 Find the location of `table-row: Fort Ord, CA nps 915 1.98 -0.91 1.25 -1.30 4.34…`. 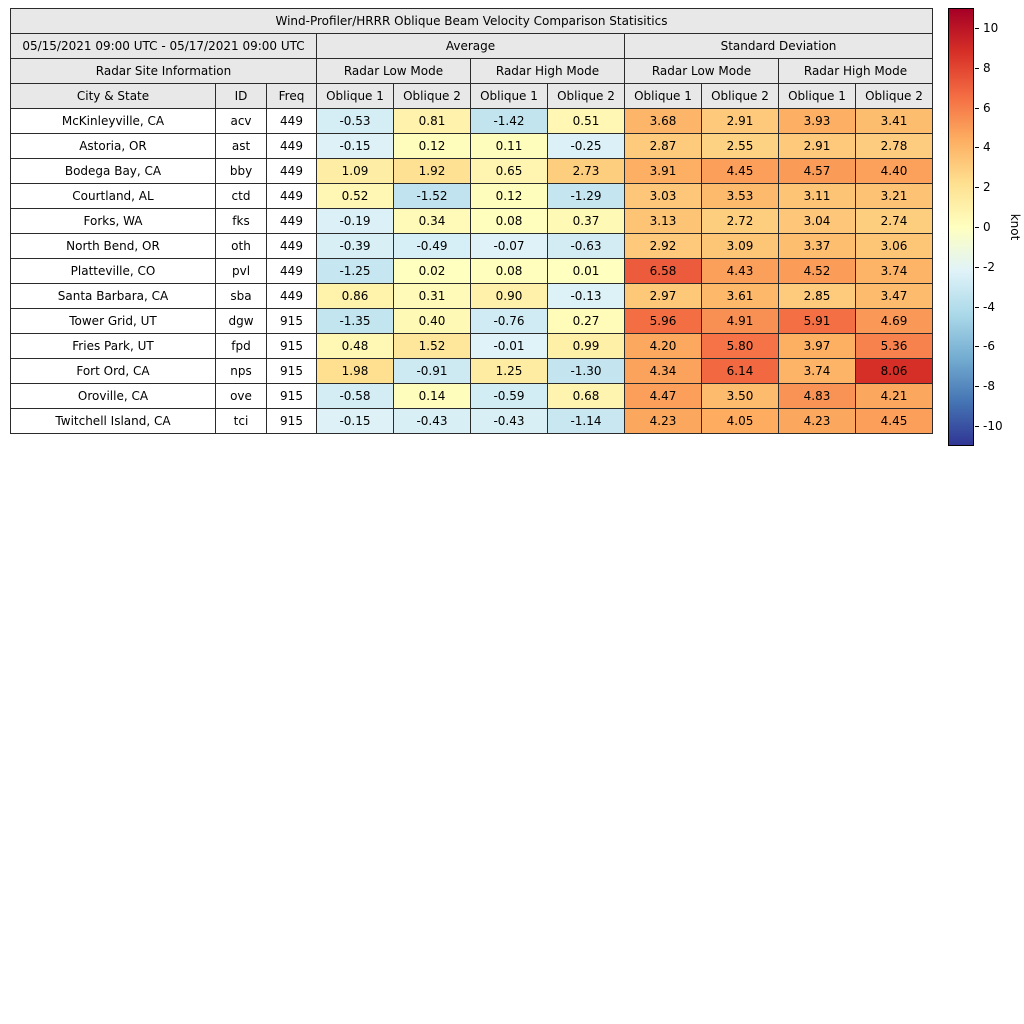

table-row: Fort Ord, CA nps 915 1.98 -0.91 1.25 -1.30 4.34… is located at coordinates (471, 371).